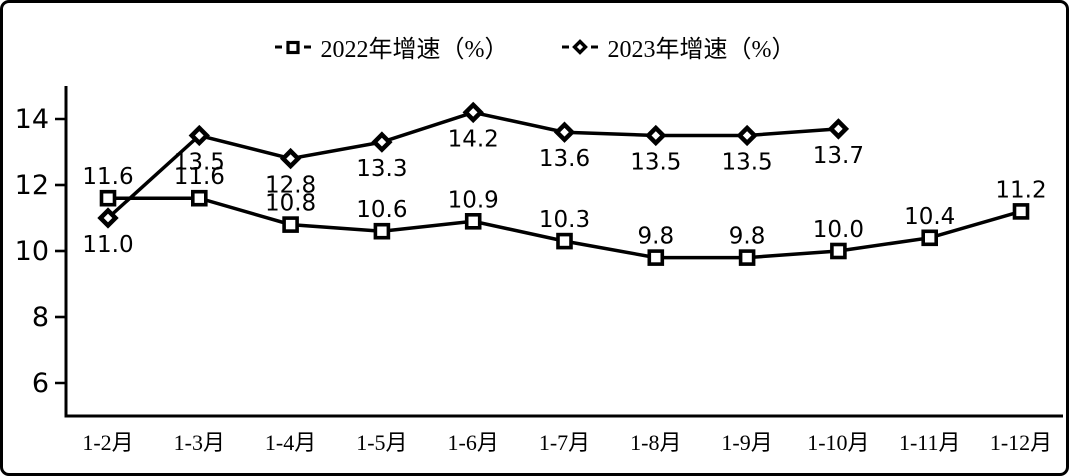  I want to click on x-tick-label: 1-11月, so click(930, 442).